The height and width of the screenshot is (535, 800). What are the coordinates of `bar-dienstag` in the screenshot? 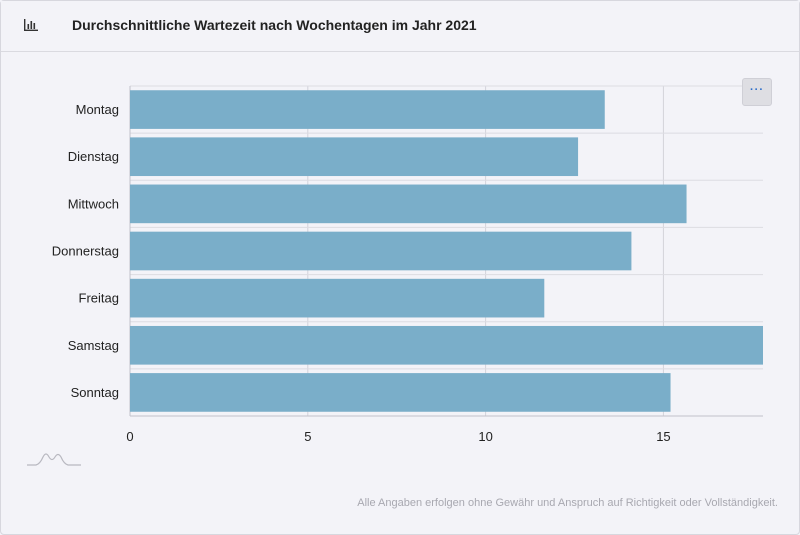 It's located at (354, 157).